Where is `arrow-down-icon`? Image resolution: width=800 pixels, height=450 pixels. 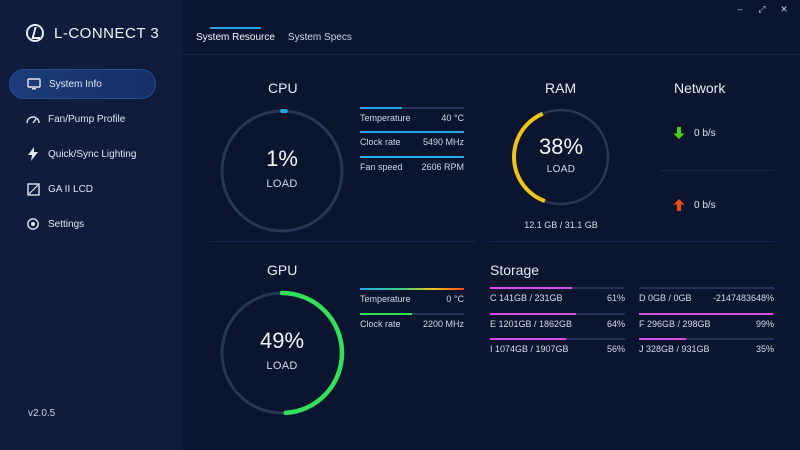
arrow-down-icon is located at coordinates (679, 133).